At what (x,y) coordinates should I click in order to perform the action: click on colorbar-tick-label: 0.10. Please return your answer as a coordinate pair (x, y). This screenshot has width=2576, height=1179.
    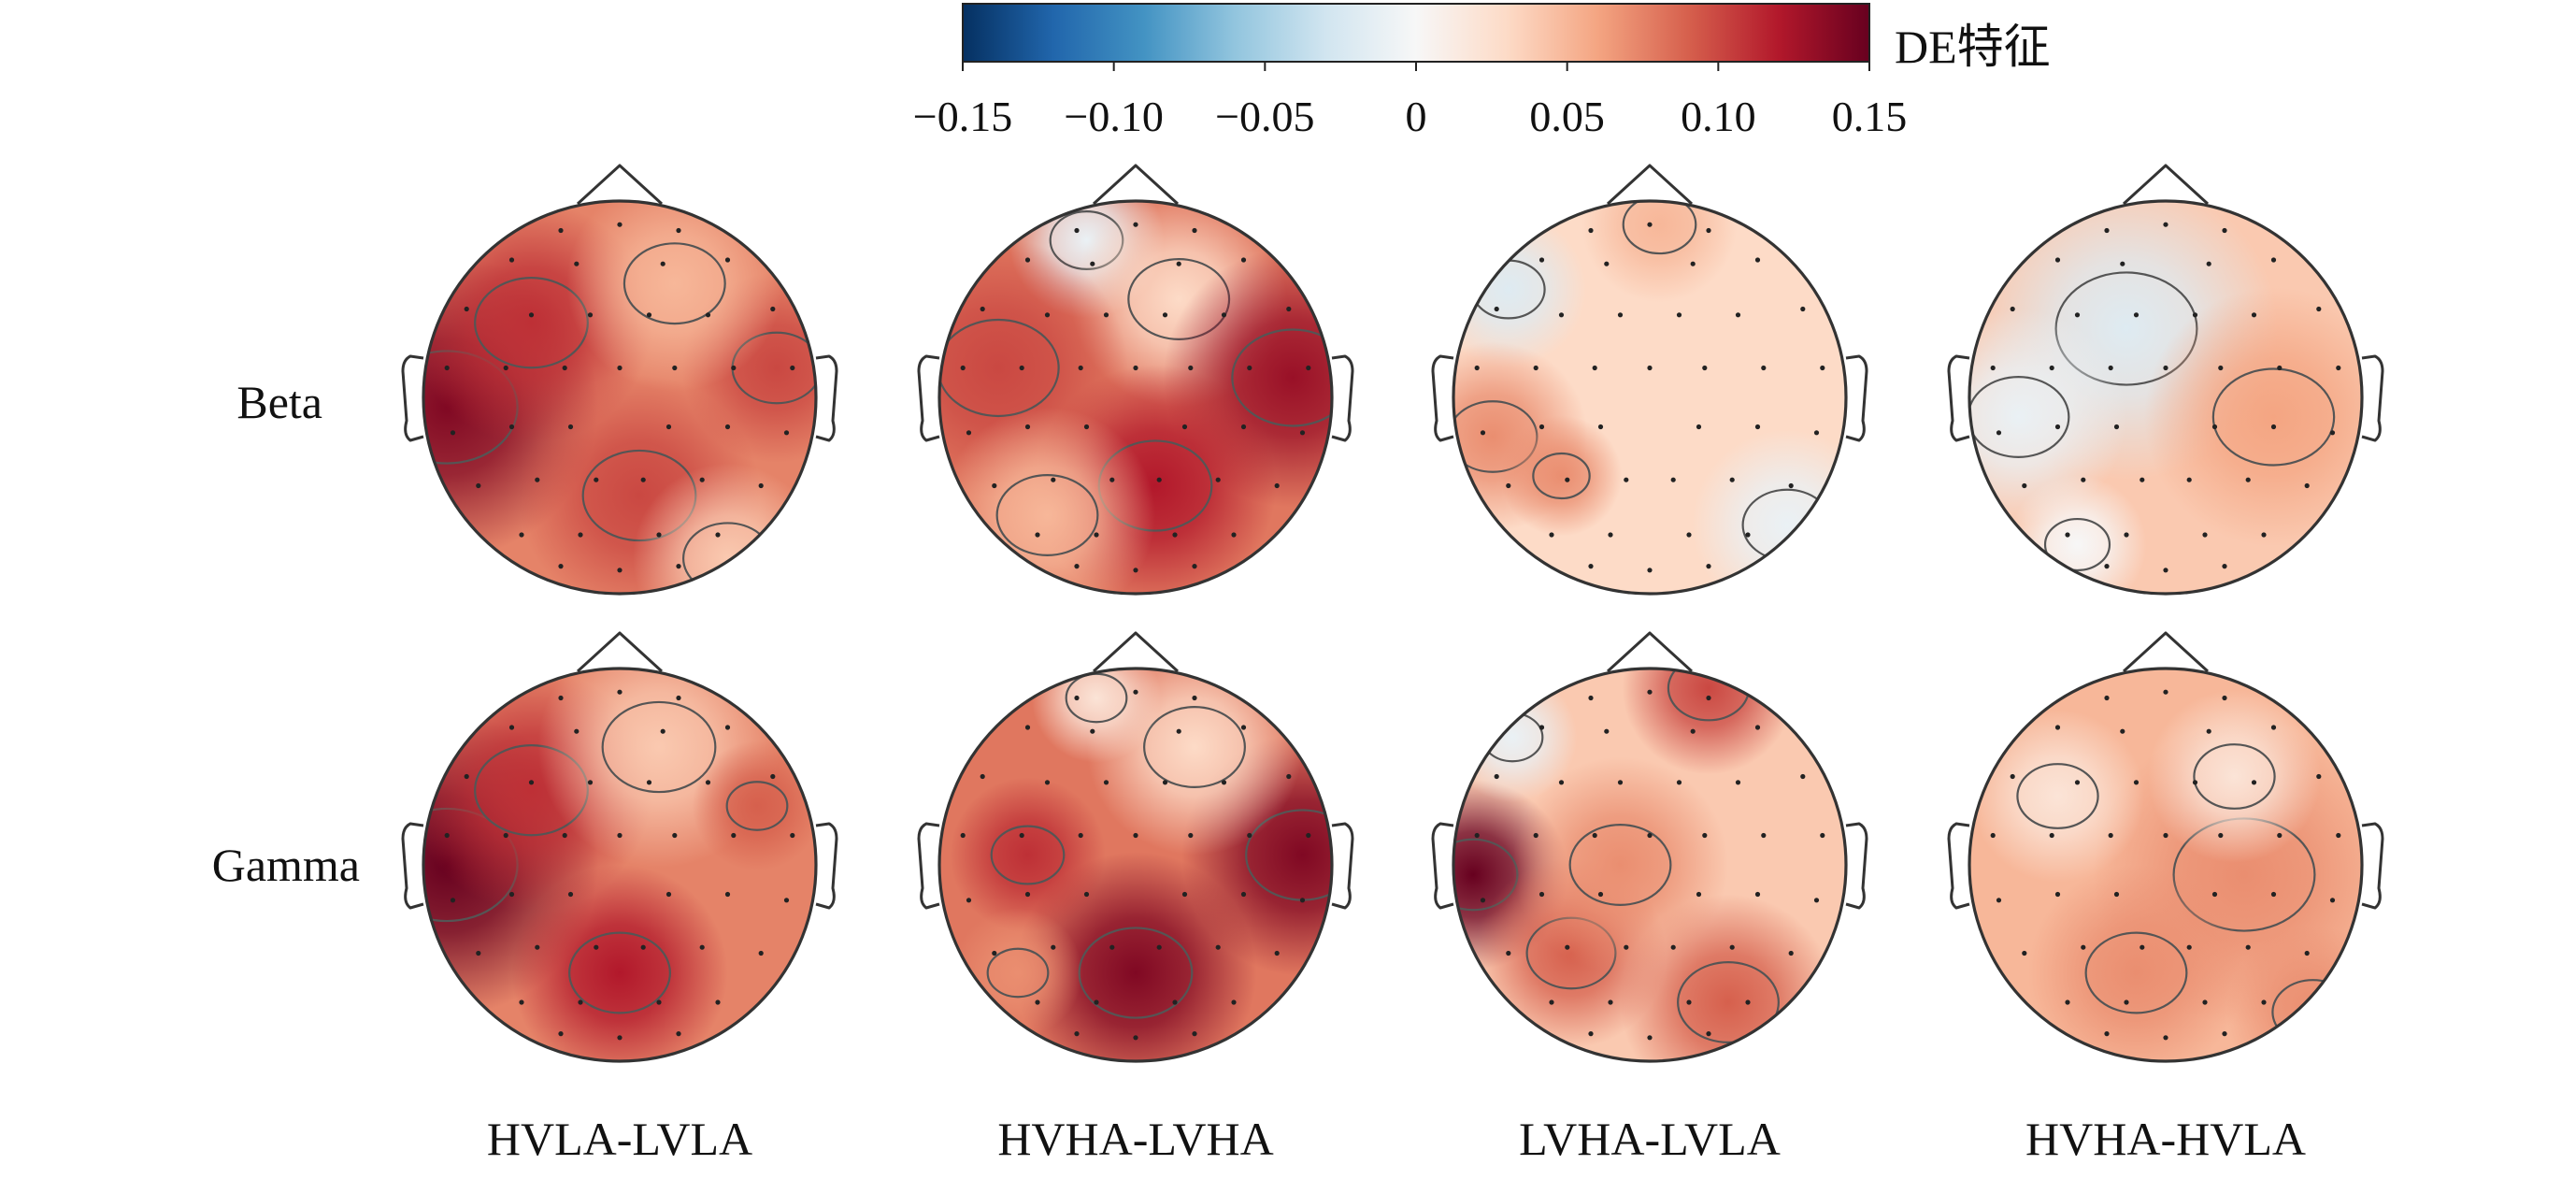
    Looking at the image, I should click on (1718, 117).